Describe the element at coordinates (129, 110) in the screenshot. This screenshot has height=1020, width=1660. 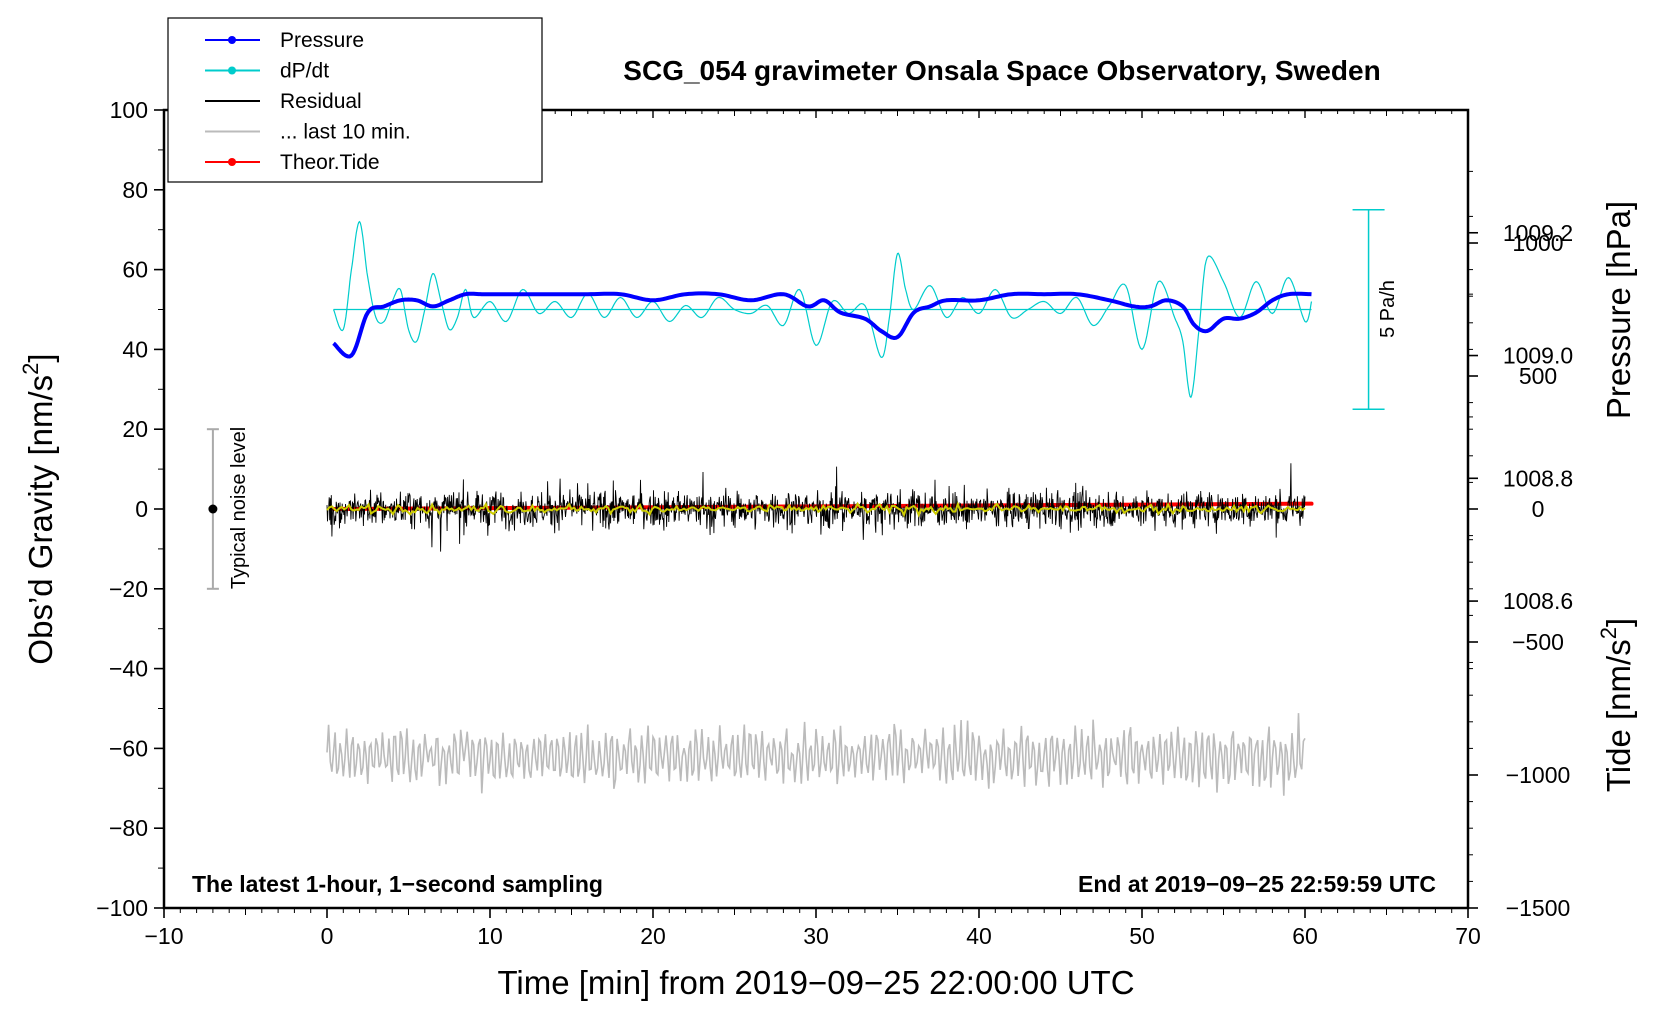
I see `y-left-tick-label: 100` at that location.